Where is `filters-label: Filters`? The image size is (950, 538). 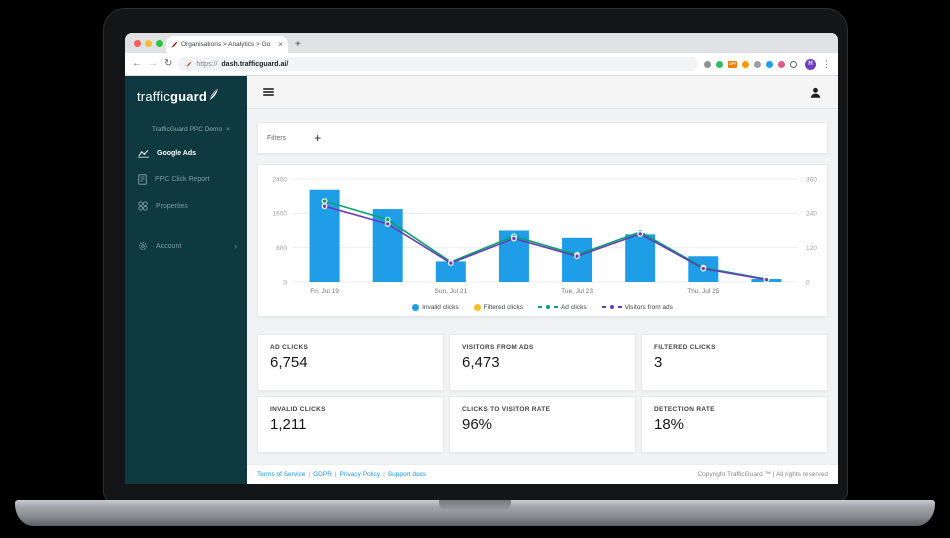
filters-label: Filters is located at coordinates (277, 138).